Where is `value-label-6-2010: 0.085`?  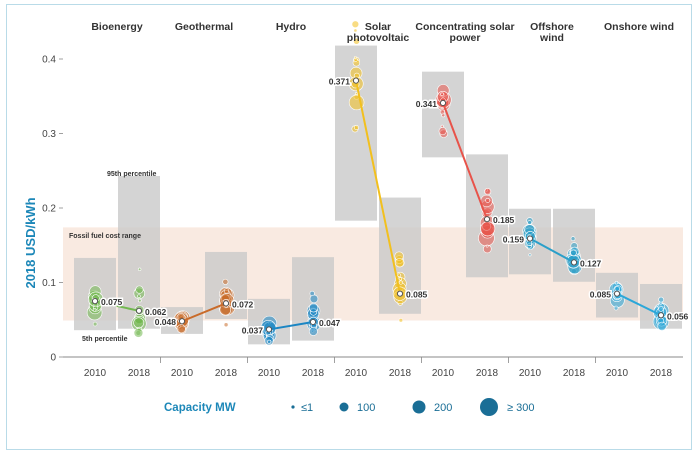
value-label-6-2010: 0.085 is located at coordinates (601, 295).